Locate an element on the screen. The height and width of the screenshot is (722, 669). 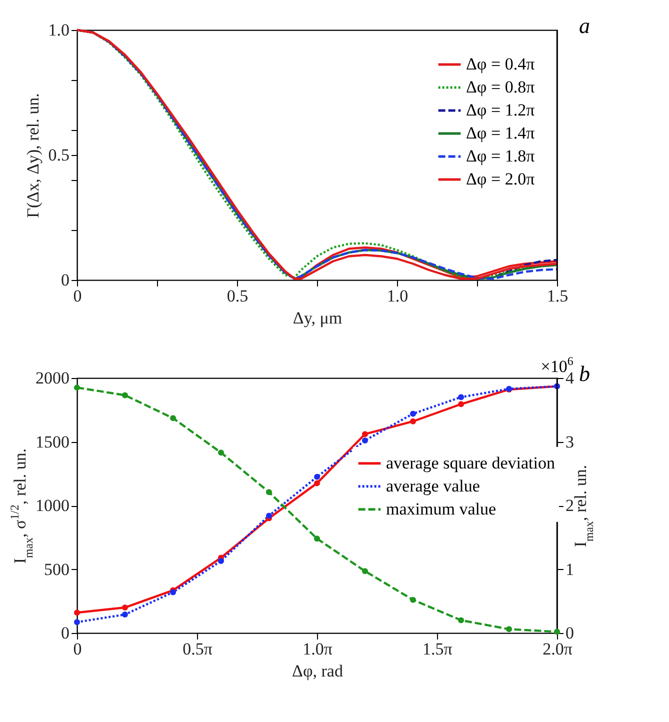
x-tick-label: 0.5π is located at coordinates (197, 649).